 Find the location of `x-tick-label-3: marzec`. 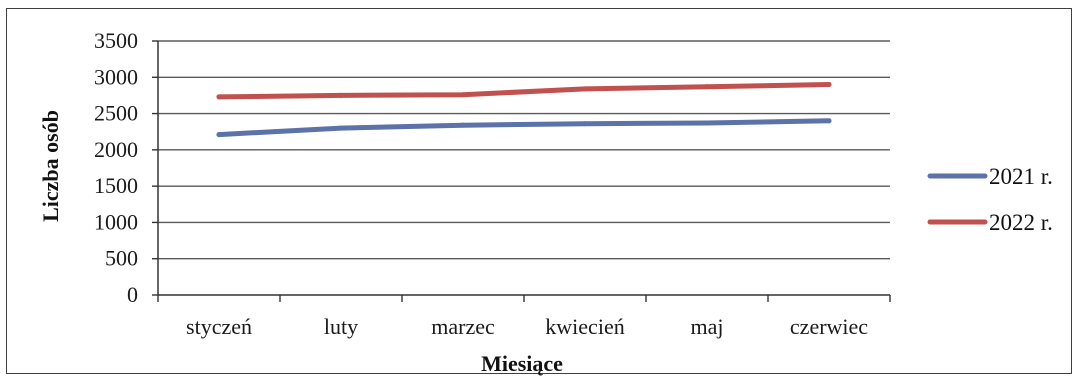

x-tick-label-3: marzec is located at coordinates (463, 326).